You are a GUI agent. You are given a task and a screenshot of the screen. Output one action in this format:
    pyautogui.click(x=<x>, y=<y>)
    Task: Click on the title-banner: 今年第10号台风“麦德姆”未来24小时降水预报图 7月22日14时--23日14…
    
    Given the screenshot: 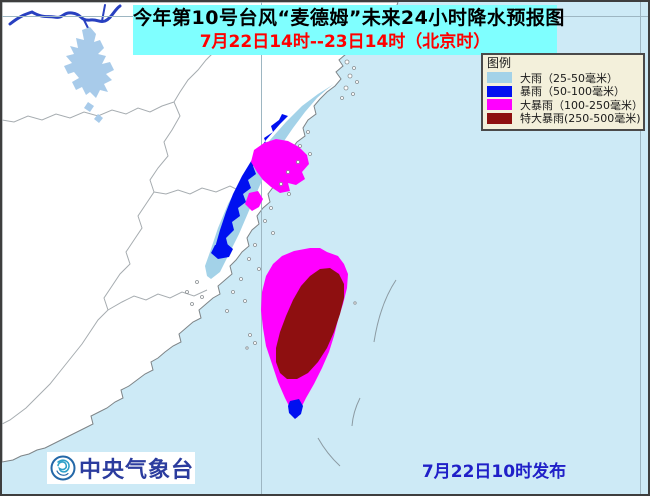 What is the action you would take?
    pyautogui.click(x=349, y=30)
    